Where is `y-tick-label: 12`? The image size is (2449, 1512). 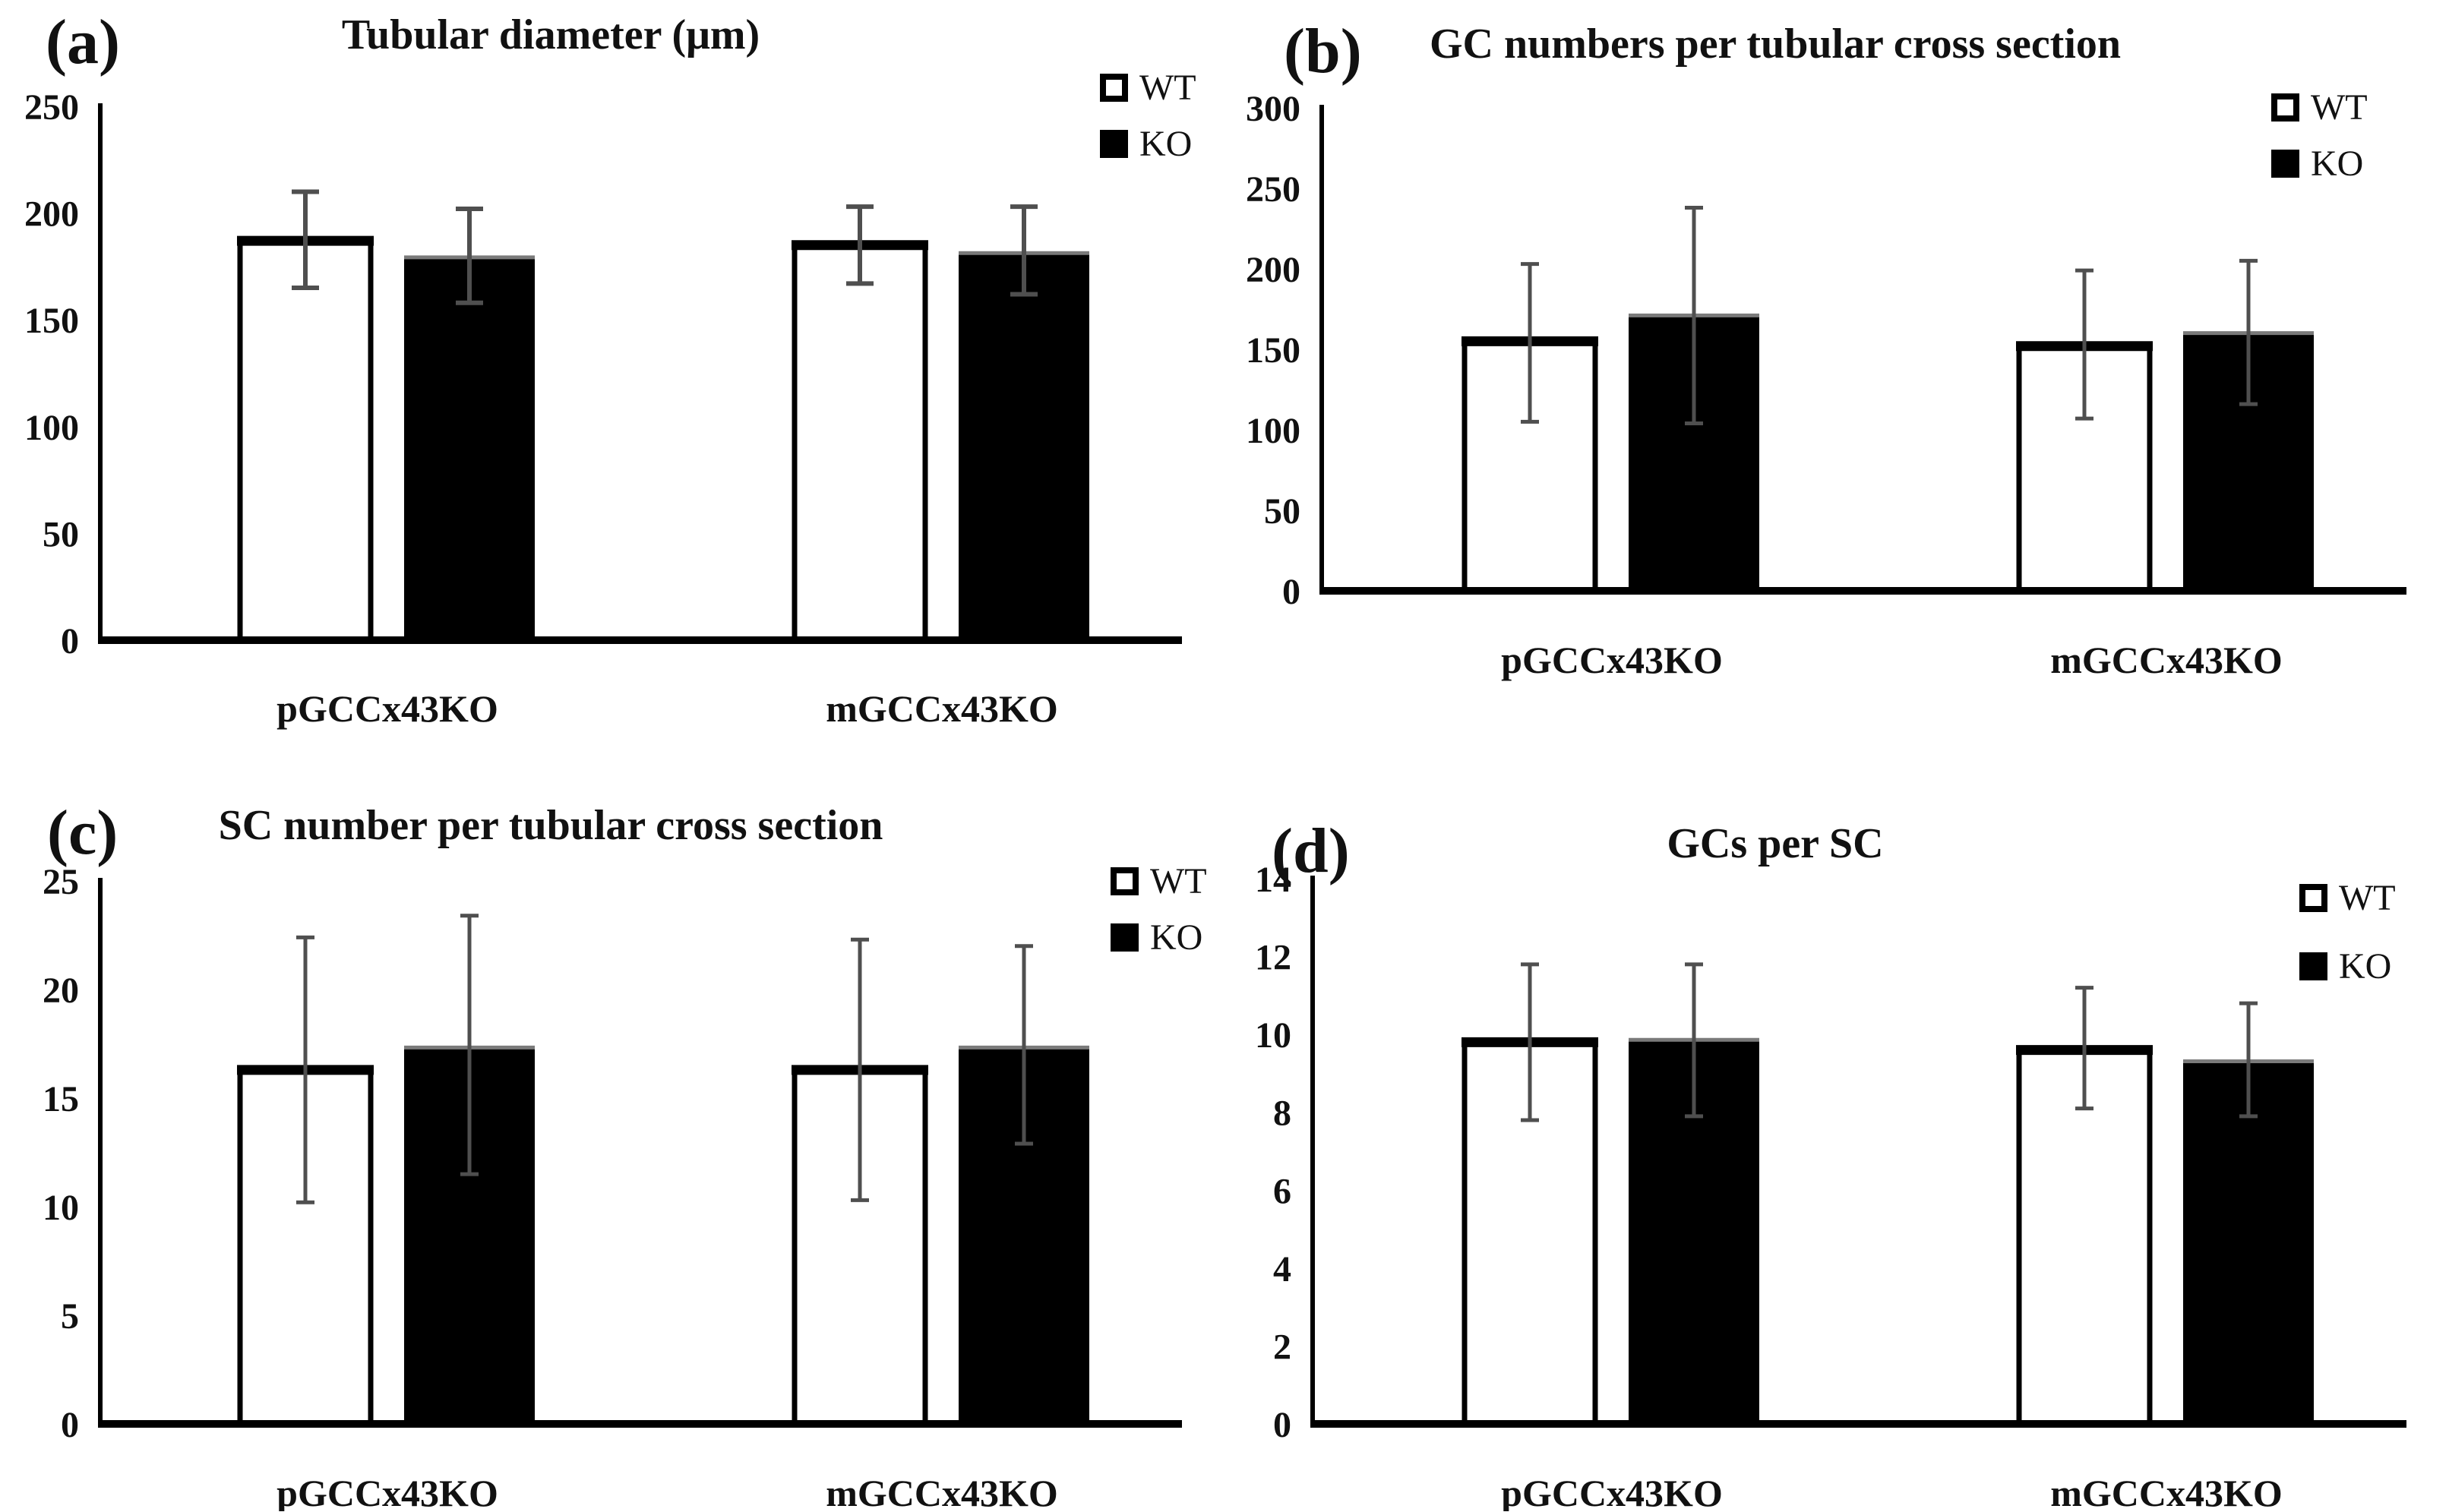 y-tick-label: 12 is located at coordinates (1273, 958).